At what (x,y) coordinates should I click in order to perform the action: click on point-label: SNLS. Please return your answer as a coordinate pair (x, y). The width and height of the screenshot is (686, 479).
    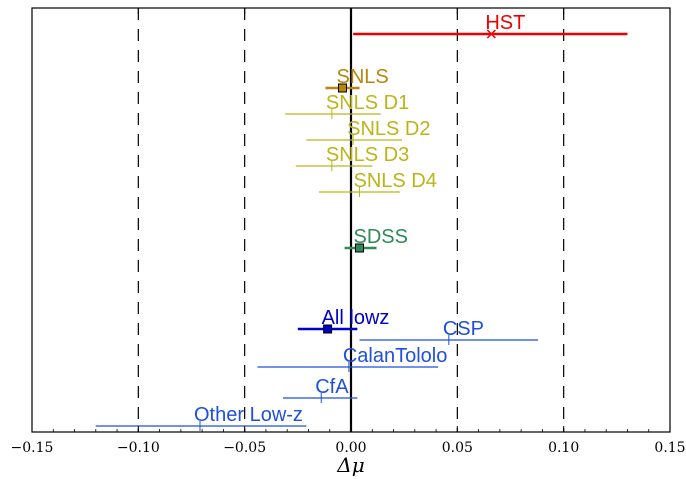
    Looking at the image, I should click on (362, 77).